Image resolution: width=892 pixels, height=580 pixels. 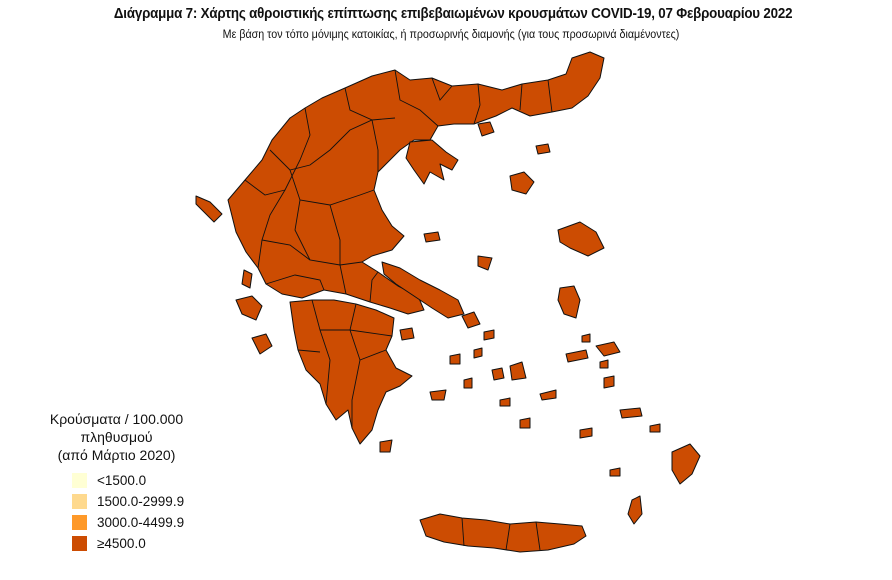 I want to click on map-astypalaia, so click(x=586, y=433).